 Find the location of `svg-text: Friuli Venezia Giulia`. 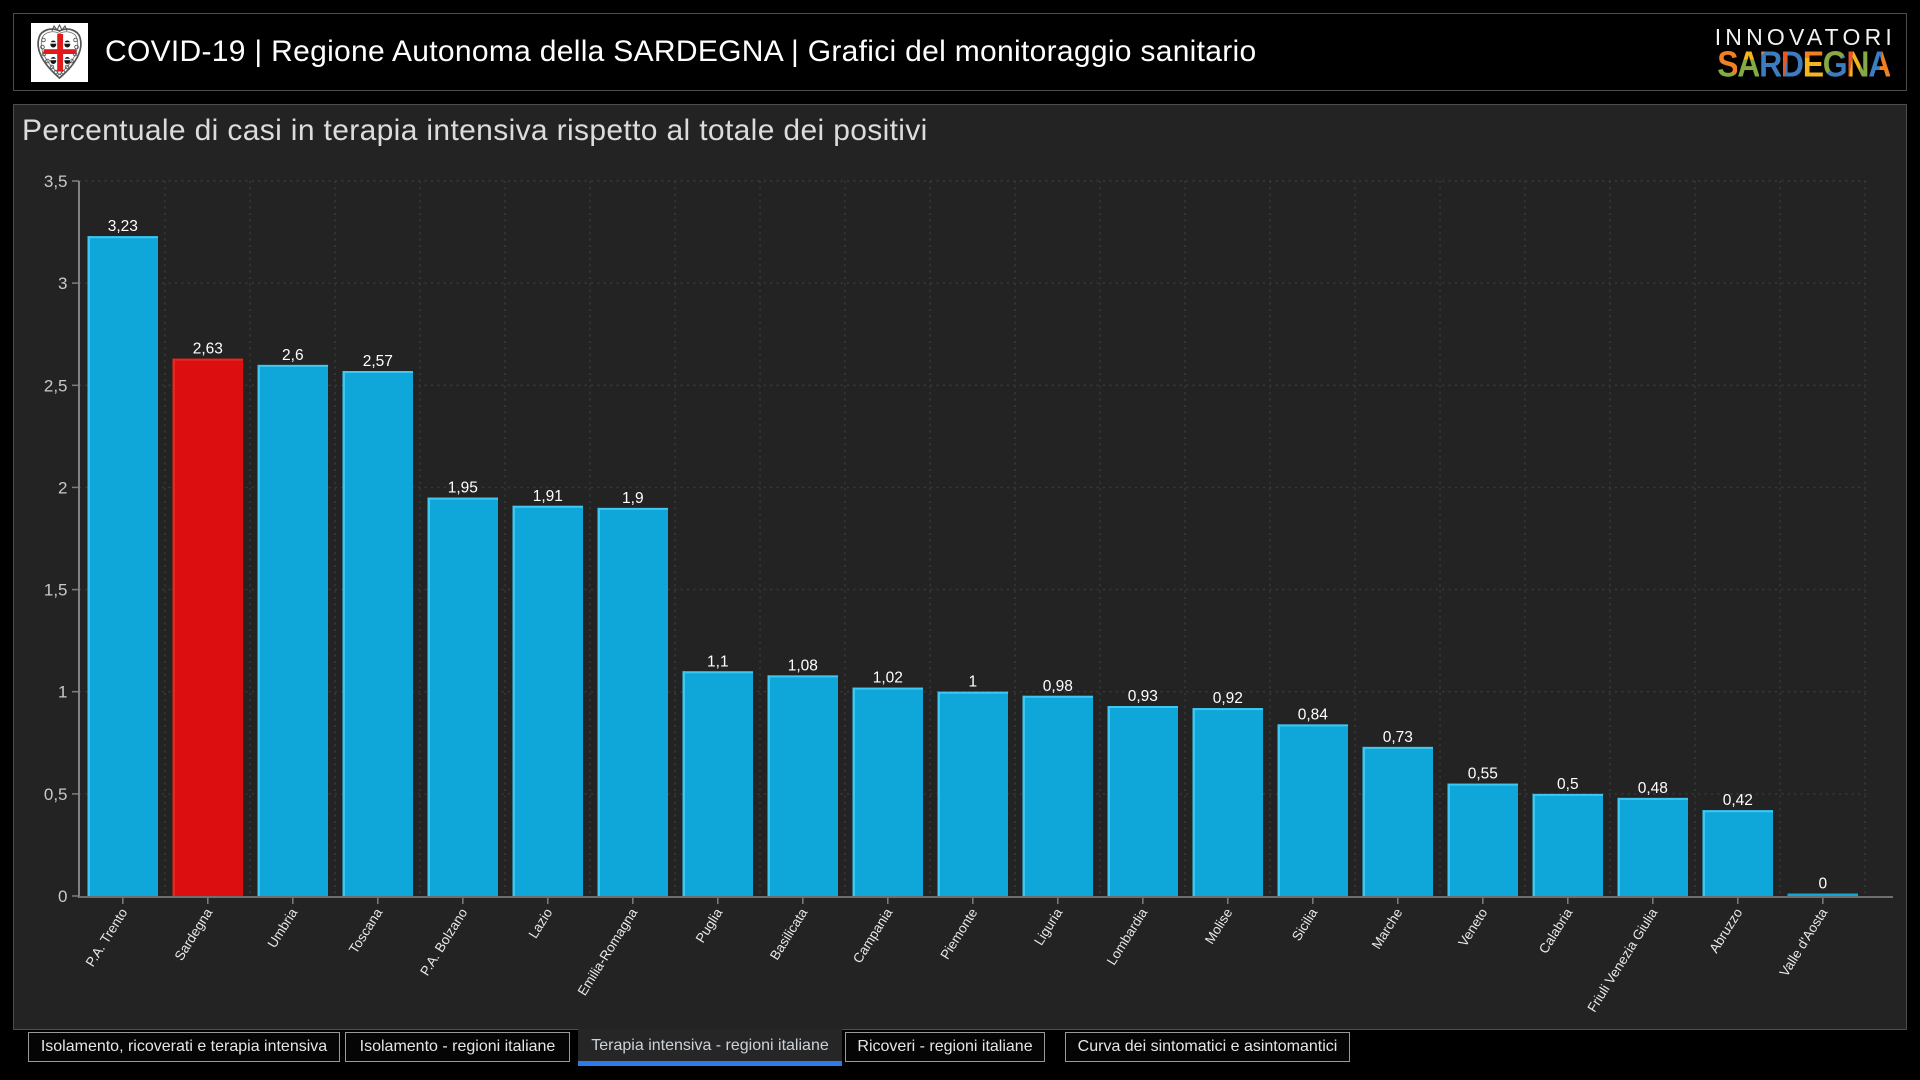

svg-text: Friuli Venezia Giulia is located at coordinates (1622, 960).